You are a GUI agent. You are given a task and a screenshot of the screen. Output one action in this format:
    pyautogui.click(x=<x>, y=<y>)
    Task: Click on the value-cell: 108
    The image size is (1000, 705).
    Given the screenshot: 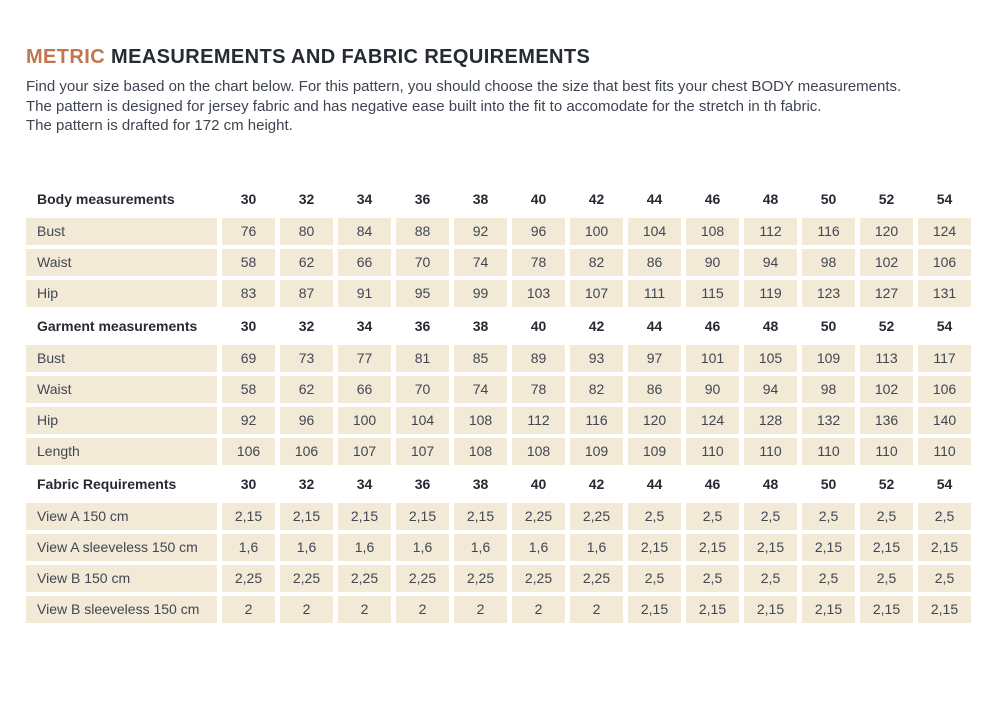 What is the action you would take?
    pyautogui.click(x=480, y=451)
    